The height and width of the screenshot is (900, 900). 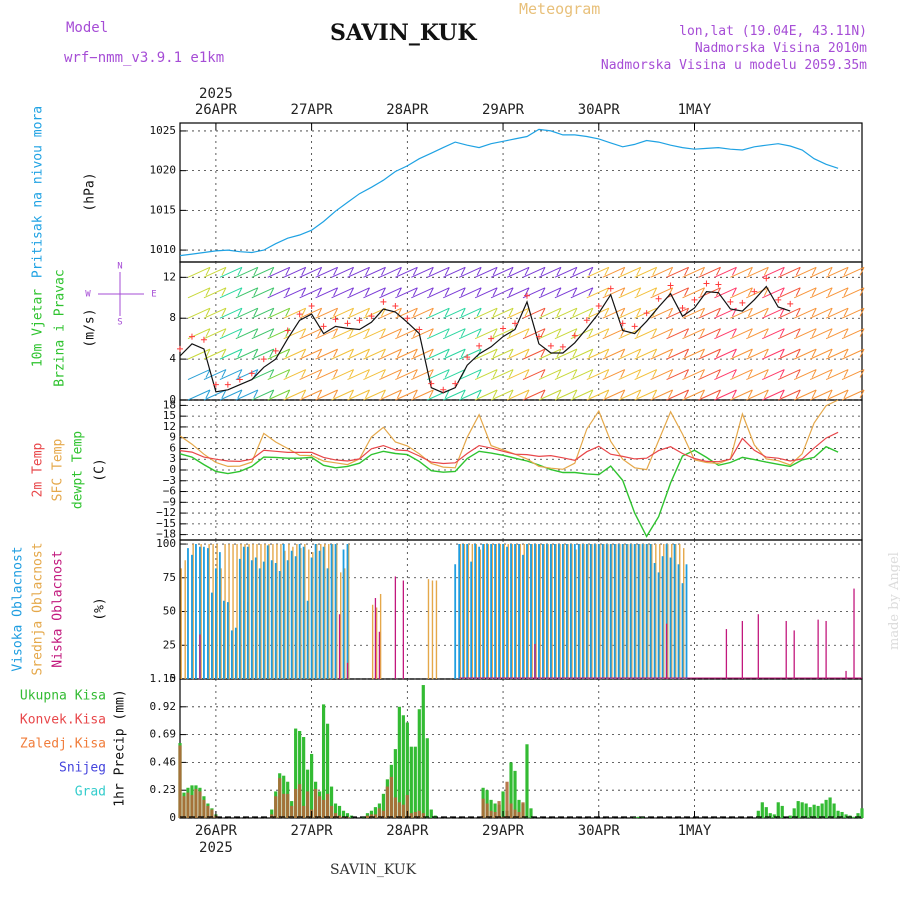 I want to click on precip-tick-label: 0.46, so click(x=163, y=761).